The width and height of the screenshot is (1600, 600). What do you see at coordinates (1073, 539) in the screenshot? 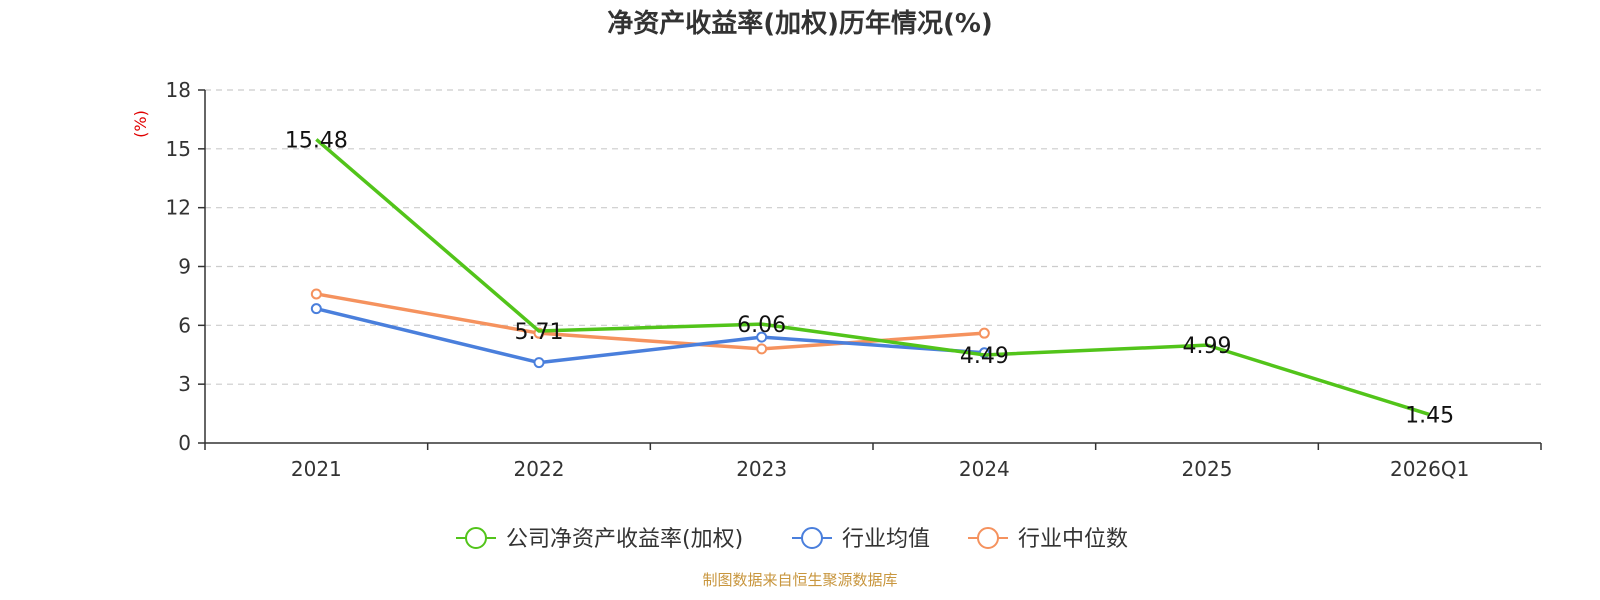
I see `legend-label-2: 行业中位数` at bounding box center [1073, 539].